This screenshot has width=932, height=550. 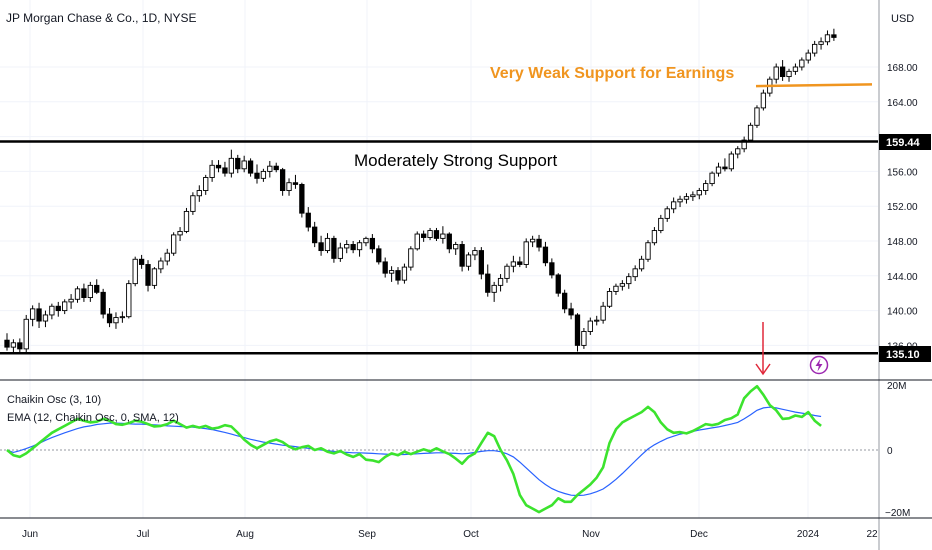 I want to click on time-tick-label: Nov, so click(x=591, y=534).